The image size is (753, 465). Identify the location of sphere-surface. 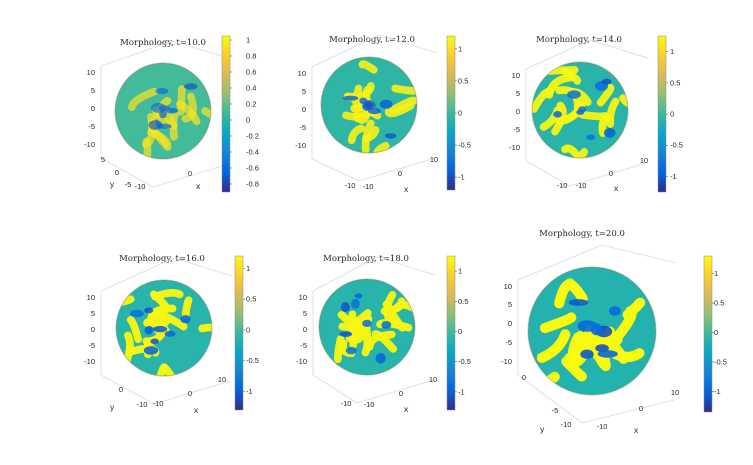
(367, 327).